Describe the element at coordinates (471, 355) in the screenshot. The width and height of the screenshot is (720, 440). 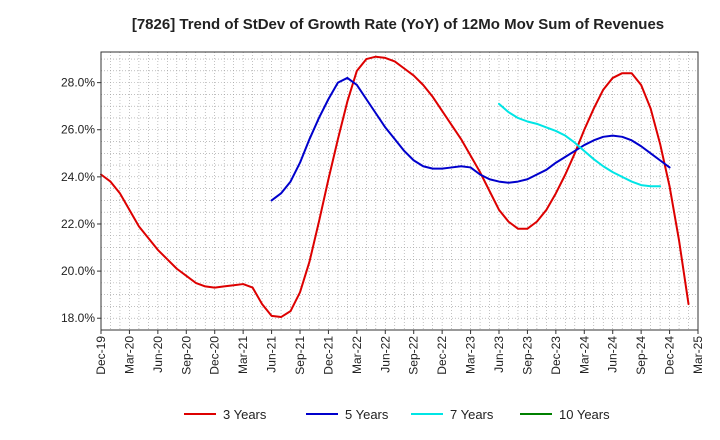
I see `x-tick-label: Mar-23` at that location.